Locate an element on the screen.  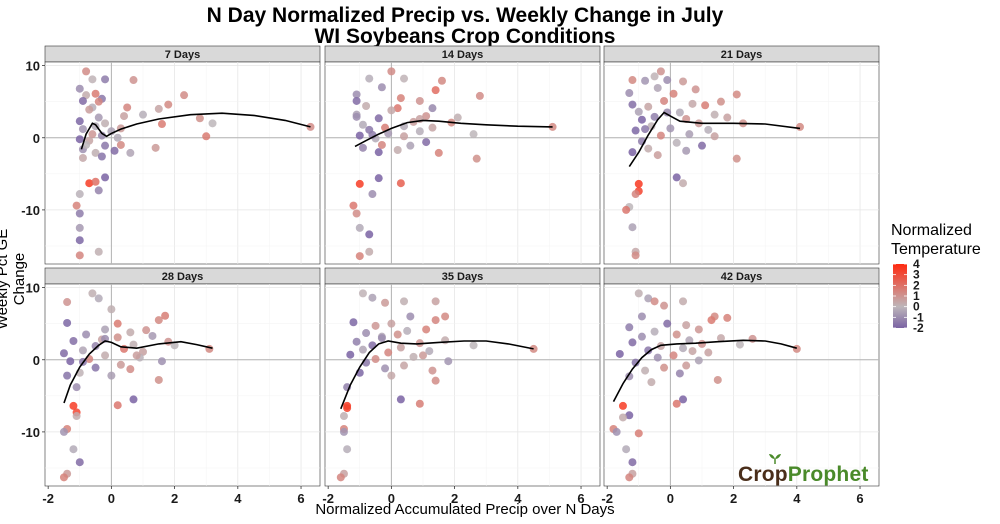
legend-tick-label: -1 is located at coordinates (918, 317).